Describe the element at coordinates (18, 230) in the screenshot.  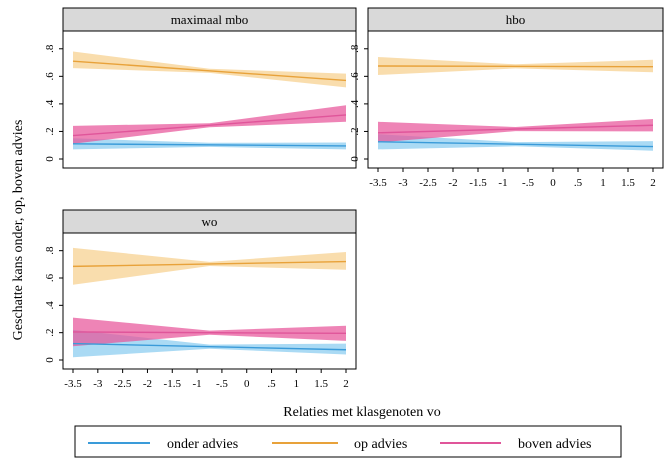
I see `y-axis-title: Geschatte kans onder, op, boven advies` at that location.